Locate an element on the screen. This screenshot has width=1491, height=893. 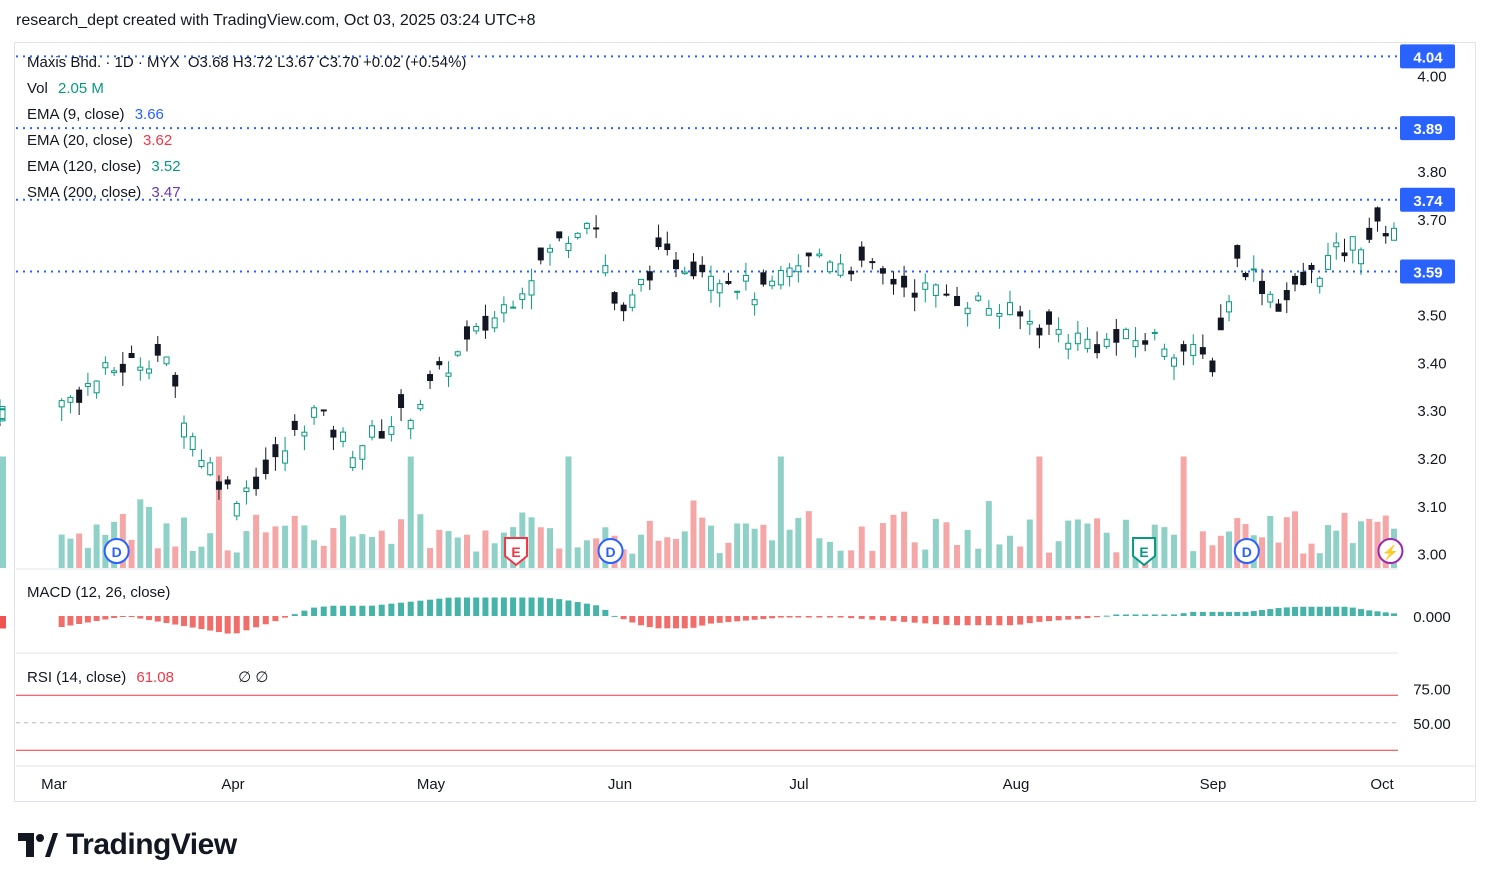
legend-ema20-label: EMA (20, close) is located at coordinates (80, 140).